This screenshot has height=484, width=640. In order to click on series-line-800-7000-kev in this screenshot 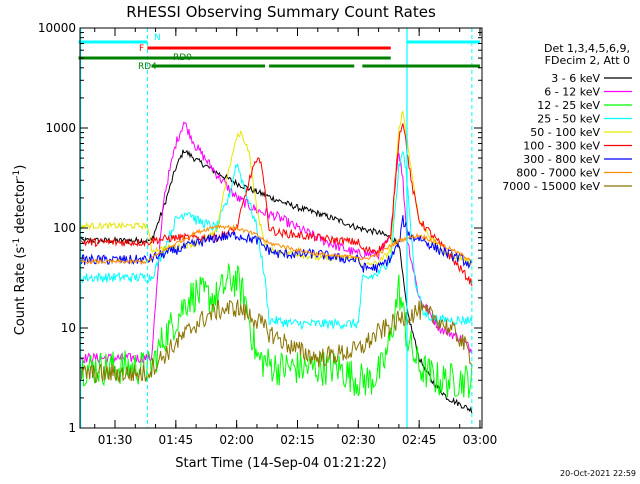, I will do `click(276, 244)`.